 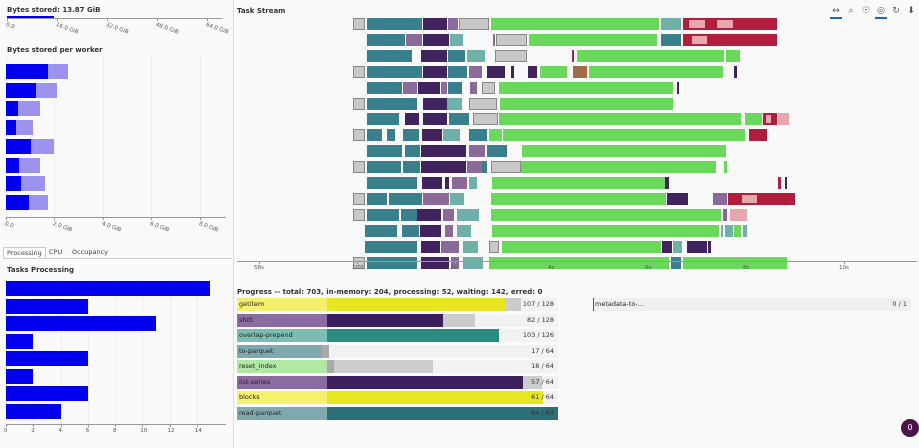 I want to click on progress-row-list-series: list-series 57 / 64, so click(x=397, y=382).